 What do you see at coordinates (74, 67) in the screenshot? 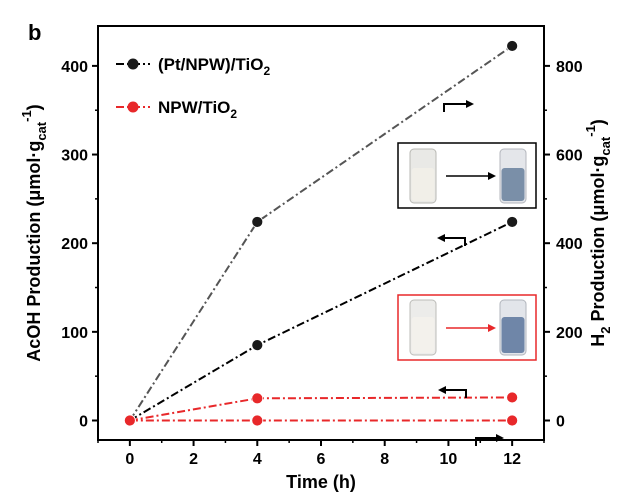
I see `left-y-tick-label: 400` at bounding box center [74, 67].